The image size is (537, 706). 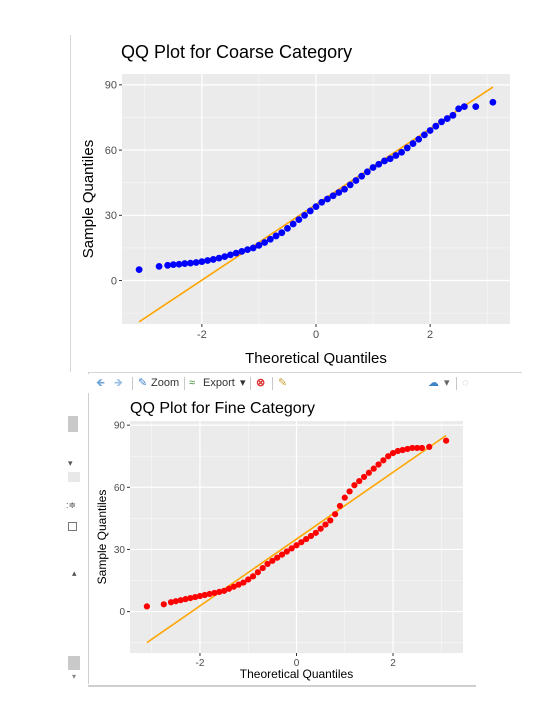 I want to click on pane-caret-up-icon: ▴, so click(x=74, y=573).